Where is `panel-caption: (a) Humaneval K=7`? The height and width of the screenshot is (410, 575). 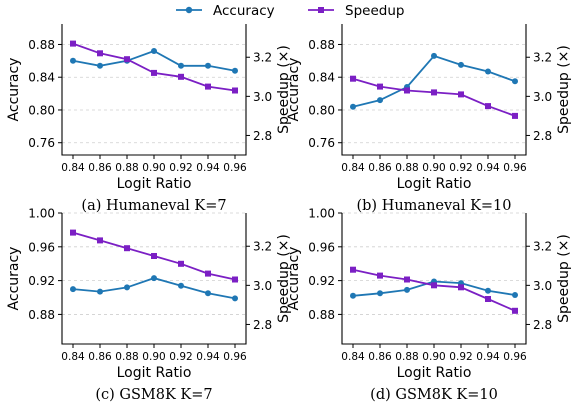 panel-caption: (a) Humaneval K=7 is located at coordinates (153, 206).